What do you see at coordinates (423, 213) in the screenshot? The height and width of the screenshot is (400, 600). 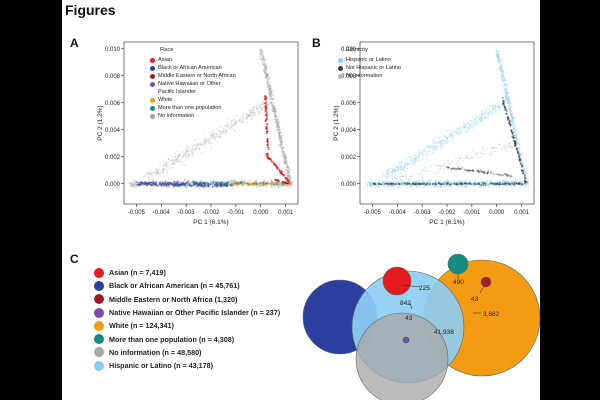 I see `x-tick-label: -0.003` at bounding box center [423, 213].